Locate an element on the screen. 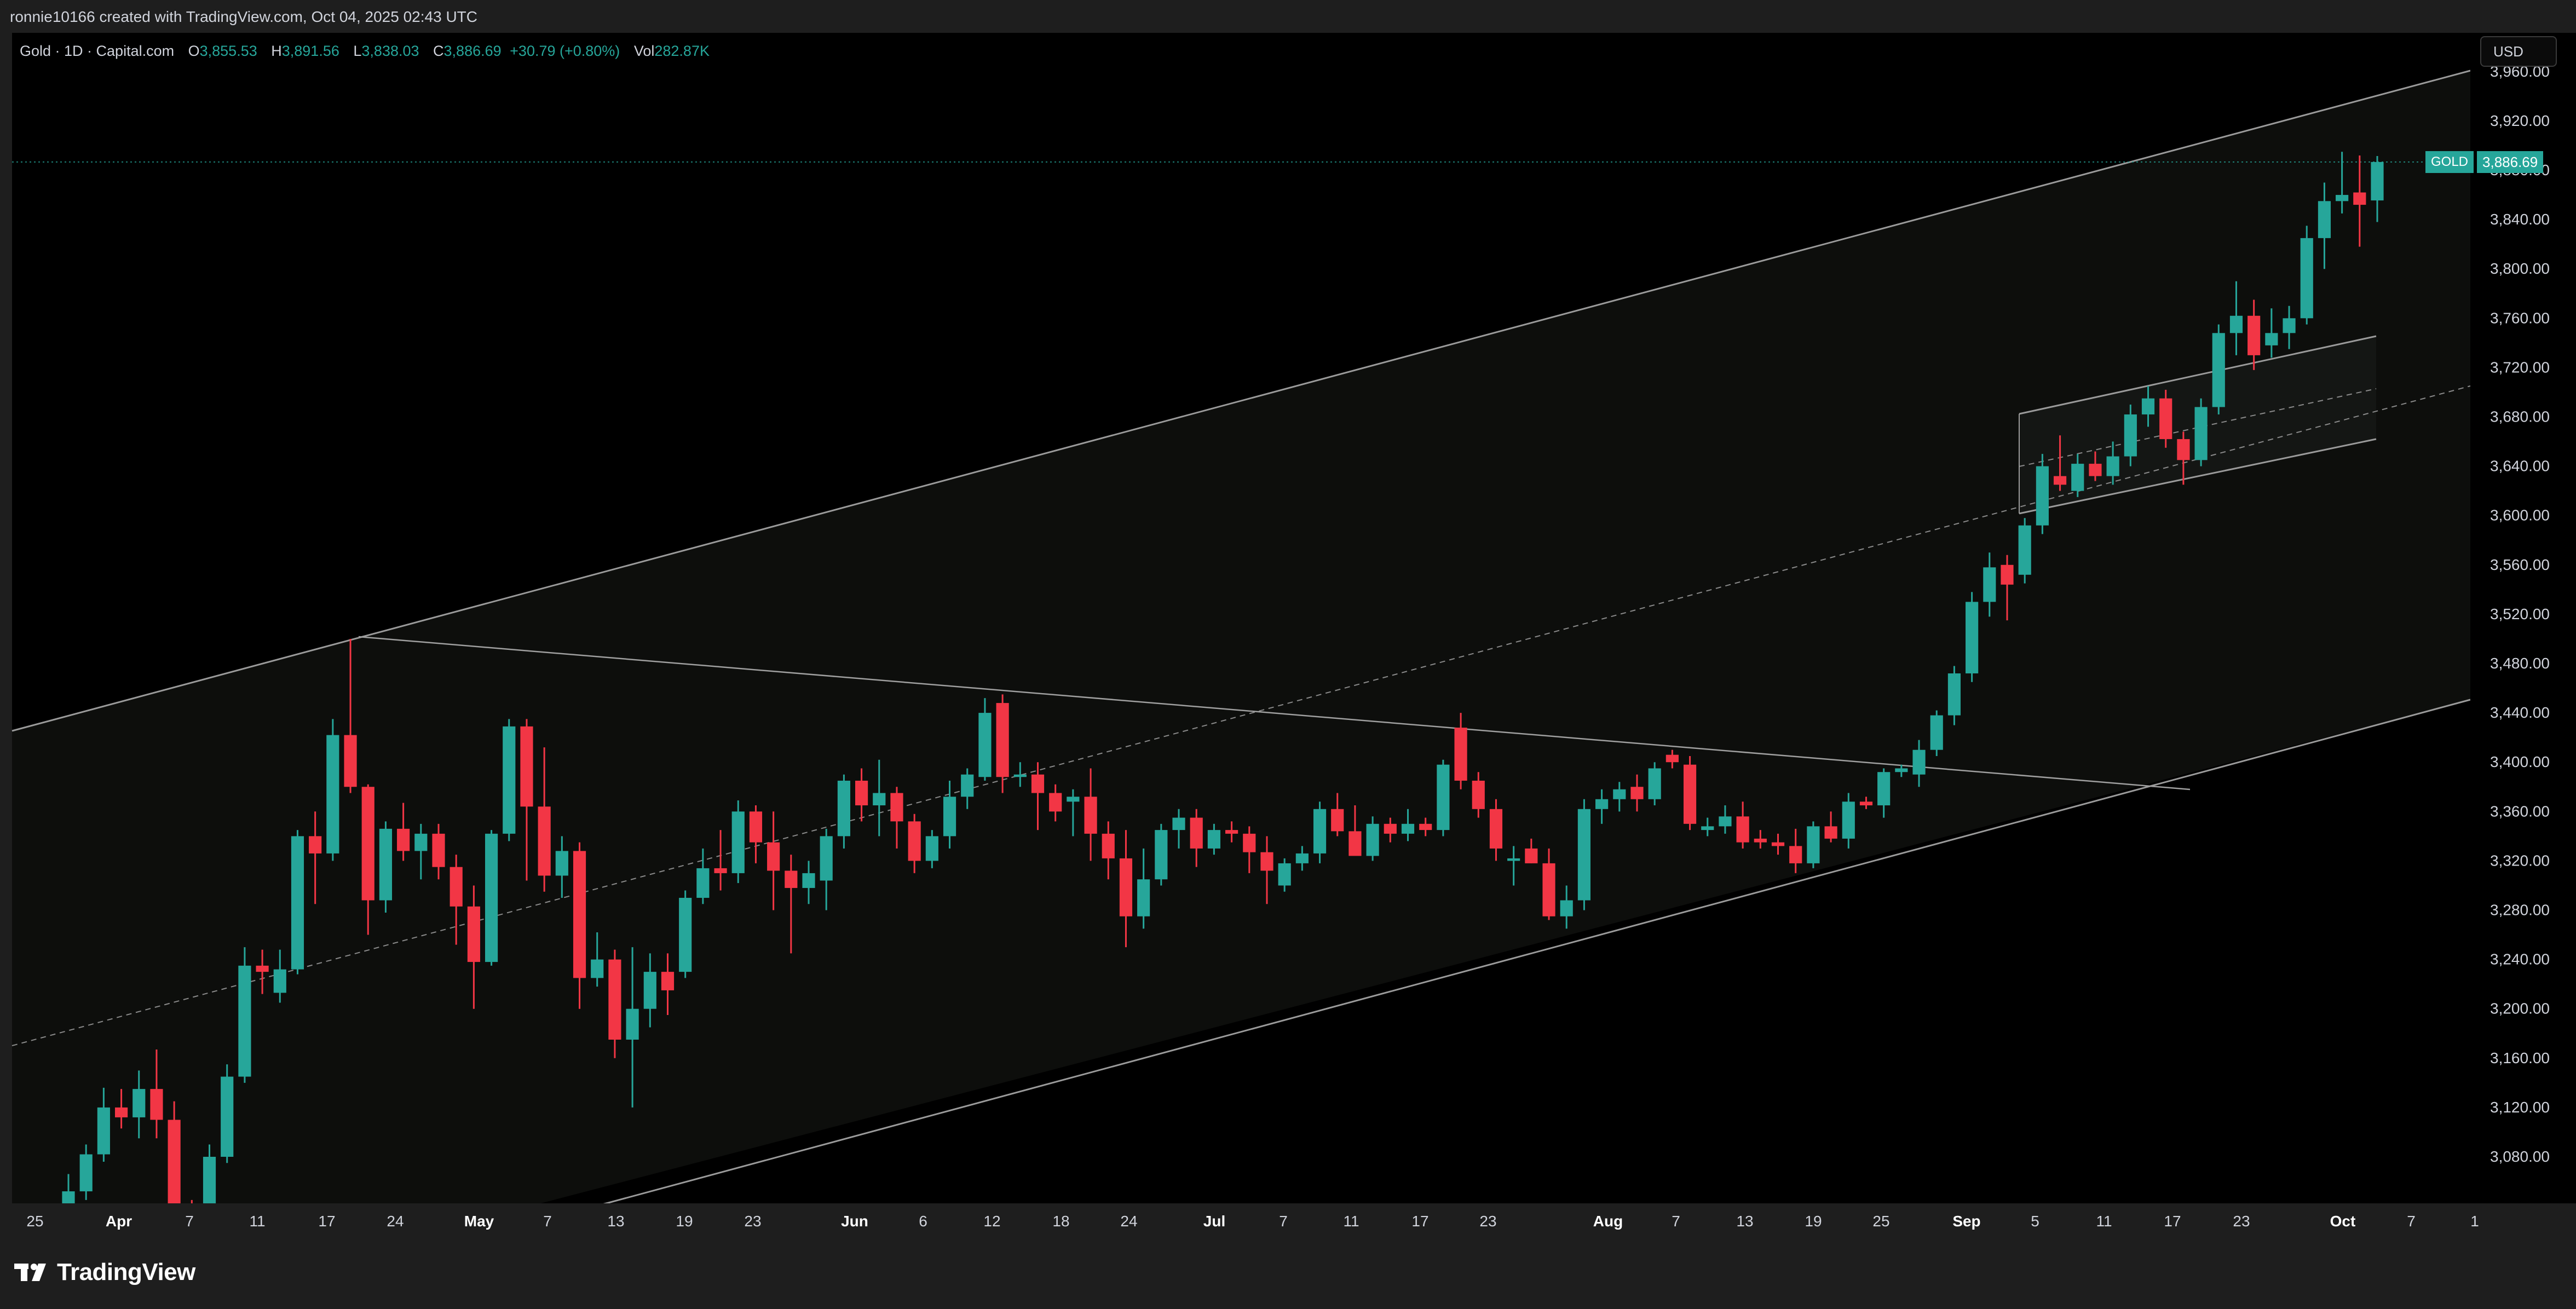 The height and width of the screenshot is (1309, 2576). price-tag-symbol: GOLD is located at coordinates (2449, 162).